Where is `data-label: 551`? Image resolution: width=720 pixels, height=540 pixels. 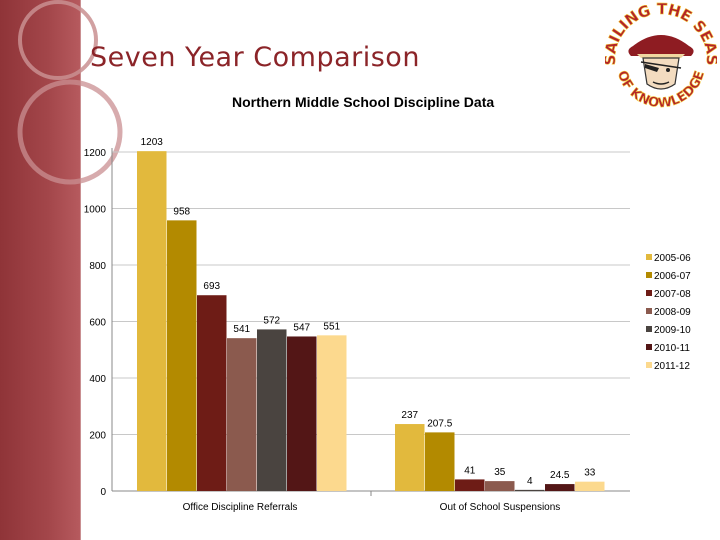
data-label: 551 is located at coordinates (331, 326).